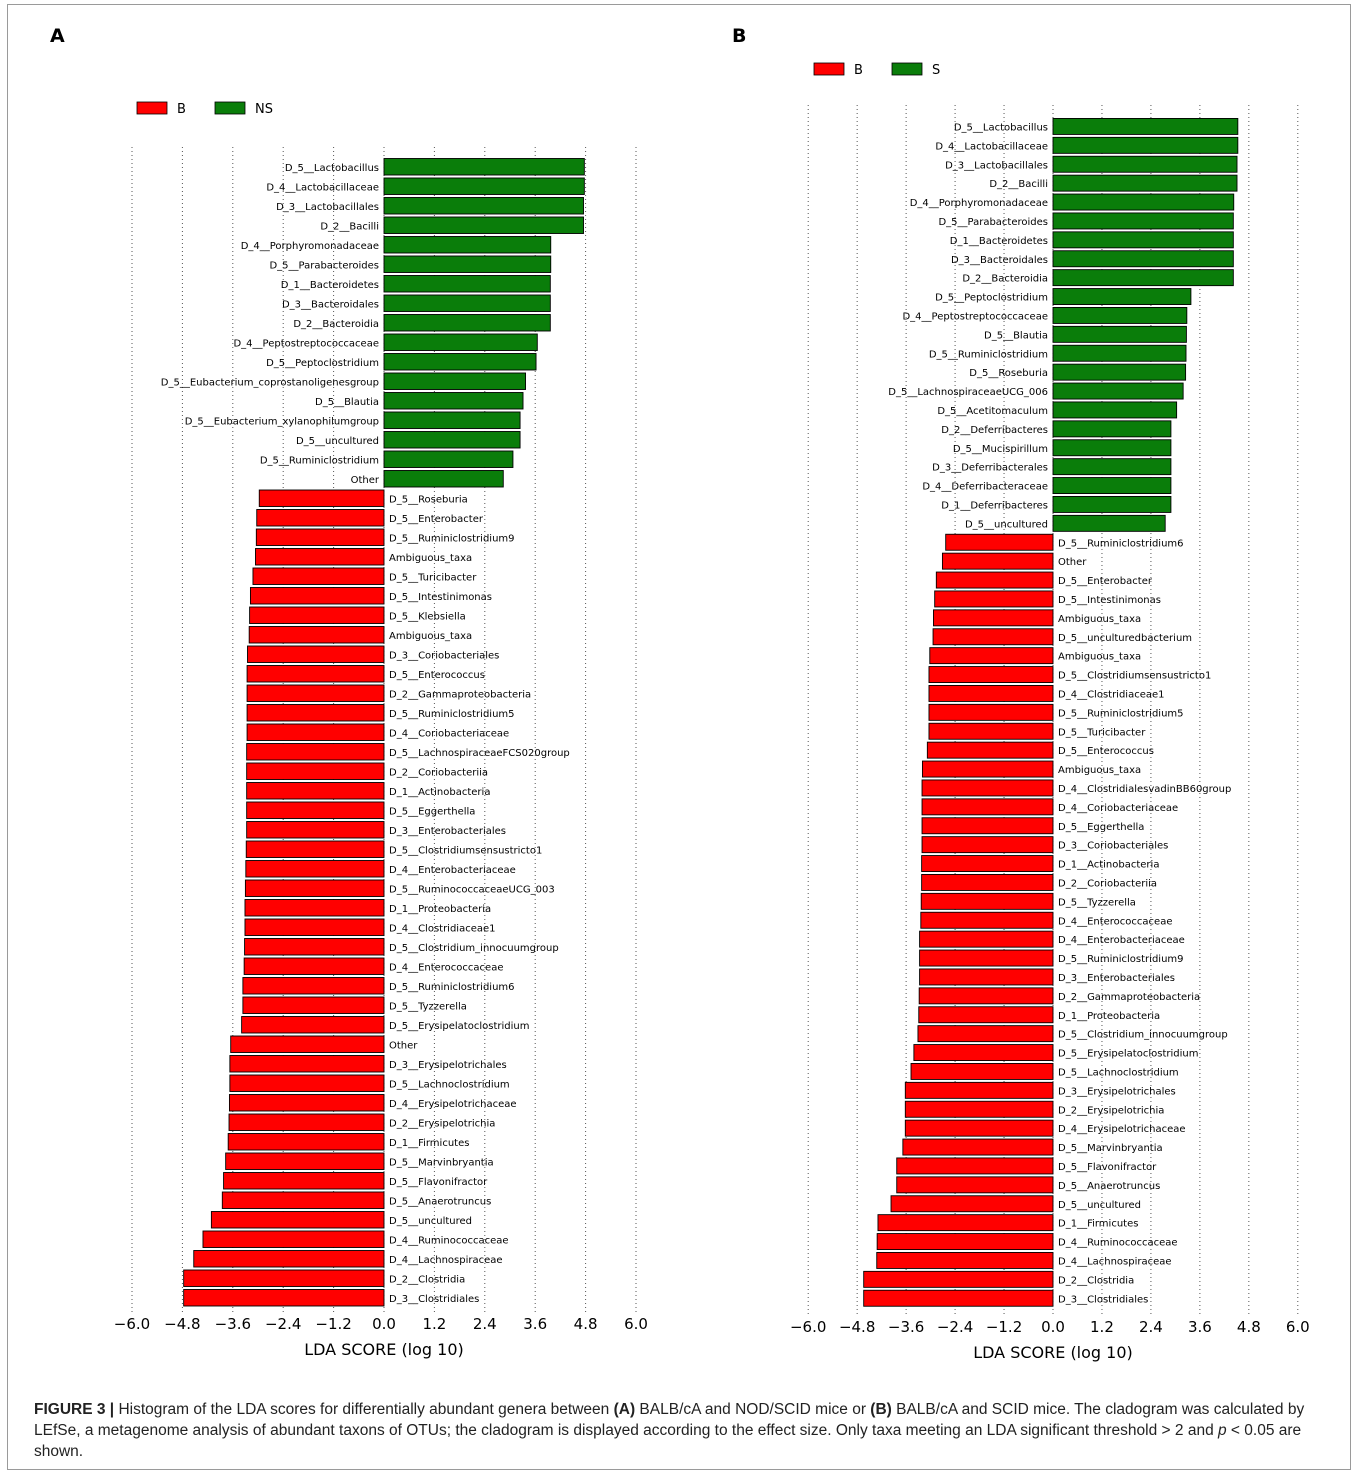 The image size is (1358, 1477). I want to click on panel-b-bar-label: D_5__unculturedbacterium, so click(1125, 638).